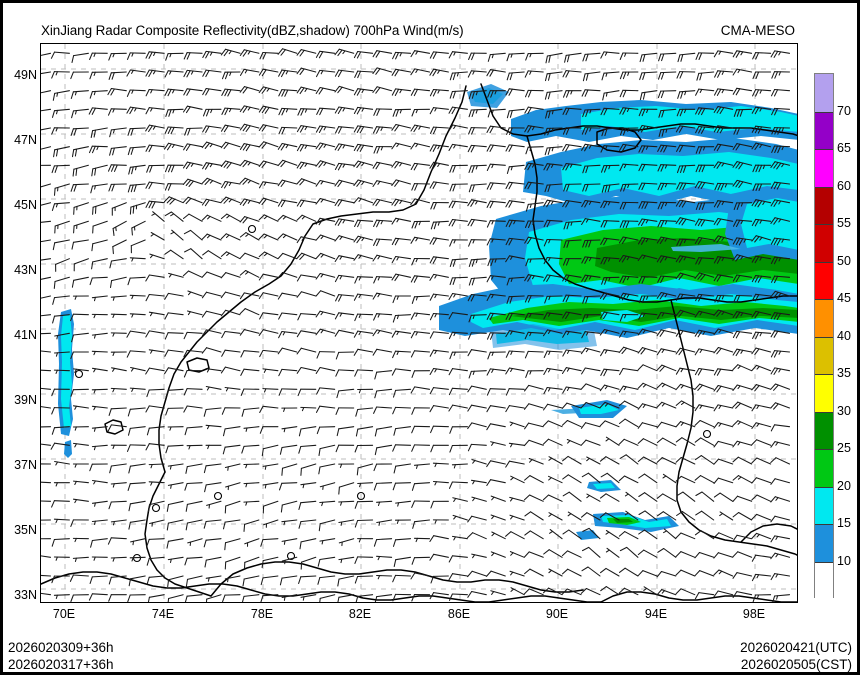 The height and width of the screenshot is (675, 860). Describe the element at coordinates (844, 485) in the screenshot. I see `colorbar-label-20: 20` at that location.